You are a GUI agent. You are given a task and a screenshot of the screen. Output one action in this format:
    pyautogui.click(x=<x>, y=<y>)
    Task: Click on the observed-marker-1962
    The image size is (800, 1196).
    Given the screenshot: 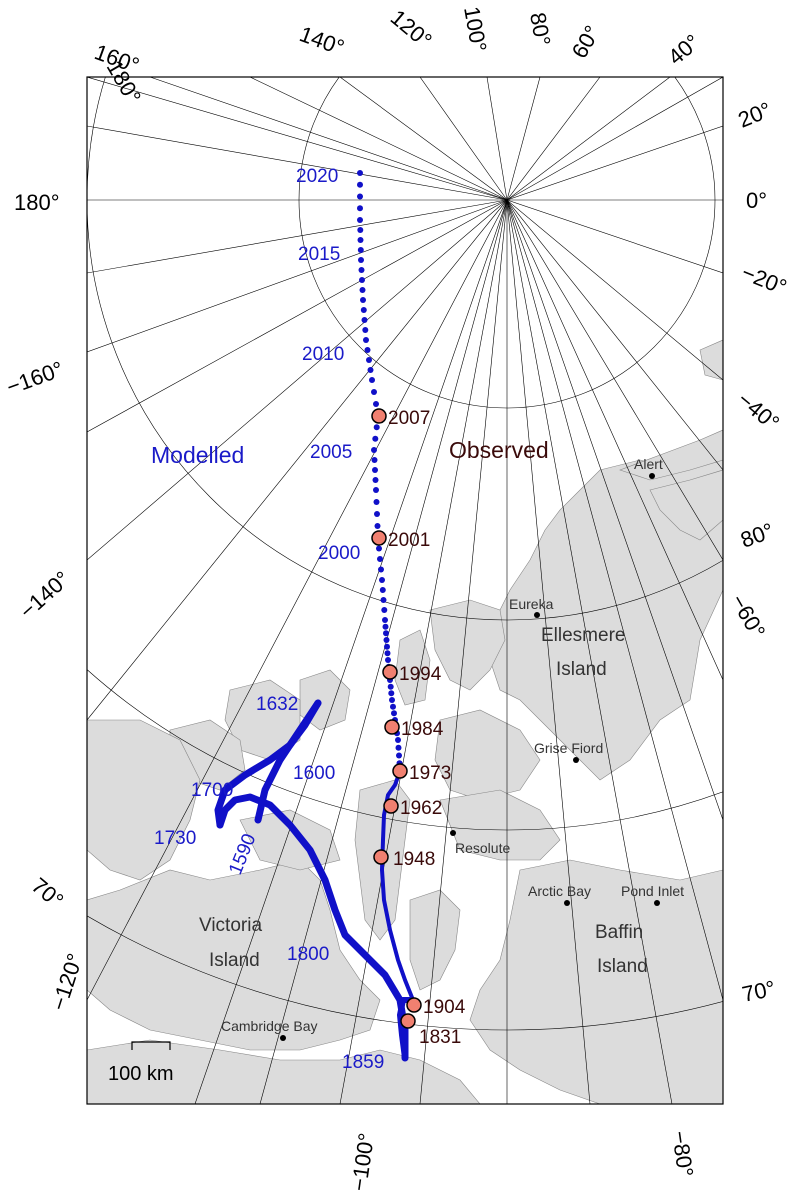 What is the action you would take?
    pyautogui.click(x=391, y=806)
    